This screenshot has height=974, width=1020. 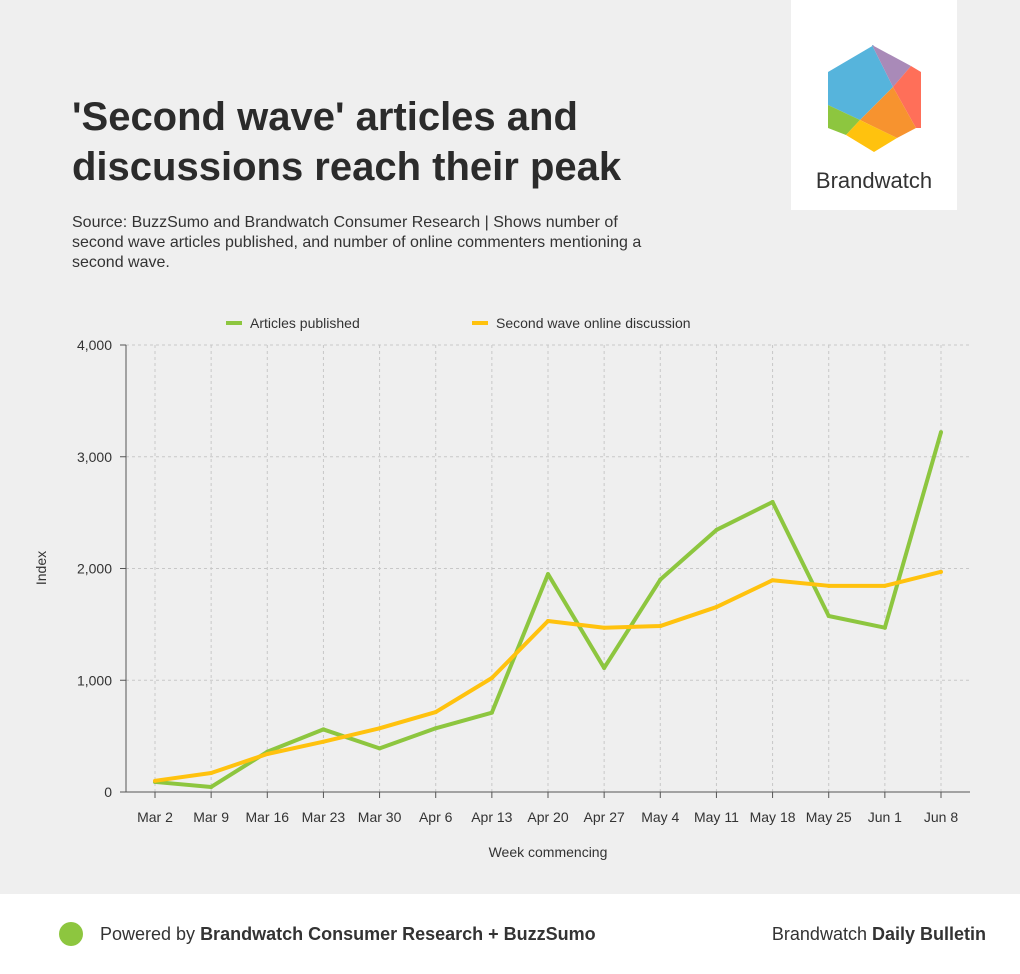 I want to click on powered-prefix: Powered by, so click(x=150, y=934).